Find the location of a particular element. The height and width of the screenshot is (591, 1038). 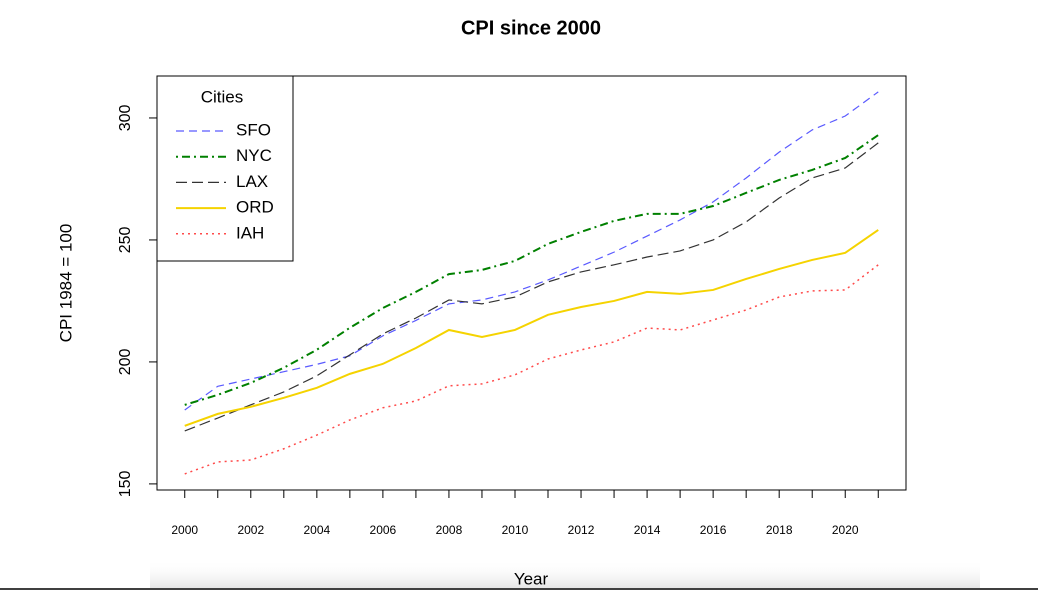

legend-label: NYC is located at coordinates (254, 155).